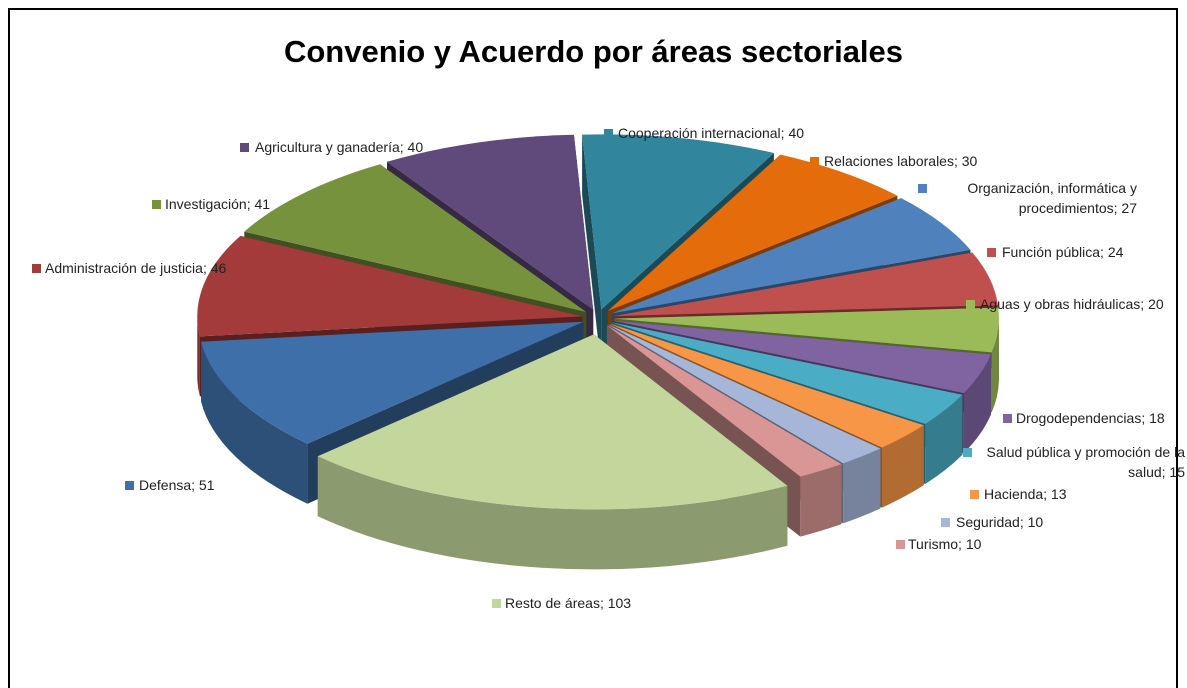 This screenshot has height=688, width=1187. Describe the element at coordinates (177, 485) in the screenshot. I see `data-label: Defensa; 51` at that location.